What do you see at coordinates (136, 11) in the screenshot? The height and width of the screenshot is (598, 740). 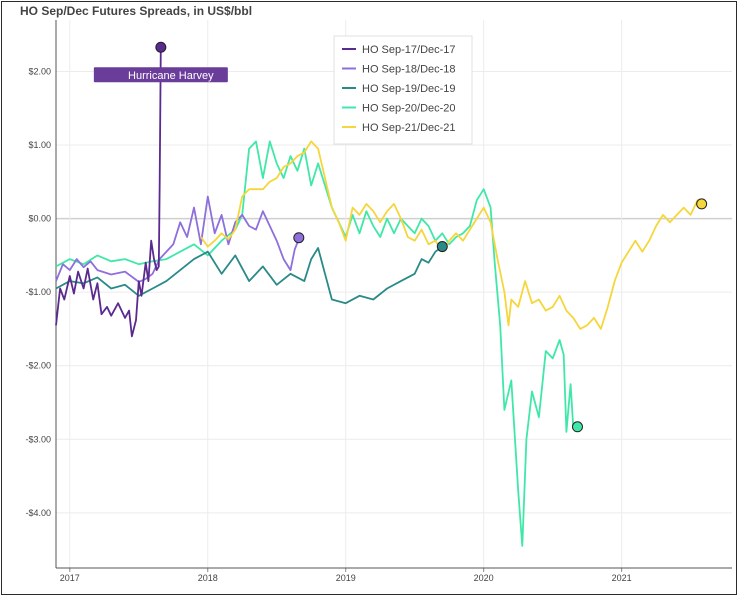 I see `chart-title: HO Sep/Dec Futures Spreads, in US$/bbl` at bounding box center [136, 11].